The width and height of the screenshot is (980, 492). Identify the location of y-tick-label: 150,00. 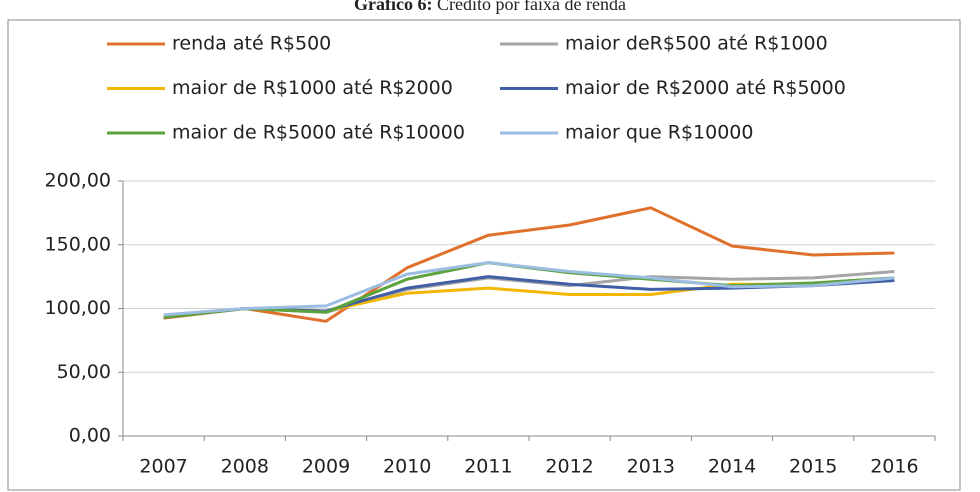
(78, 244).